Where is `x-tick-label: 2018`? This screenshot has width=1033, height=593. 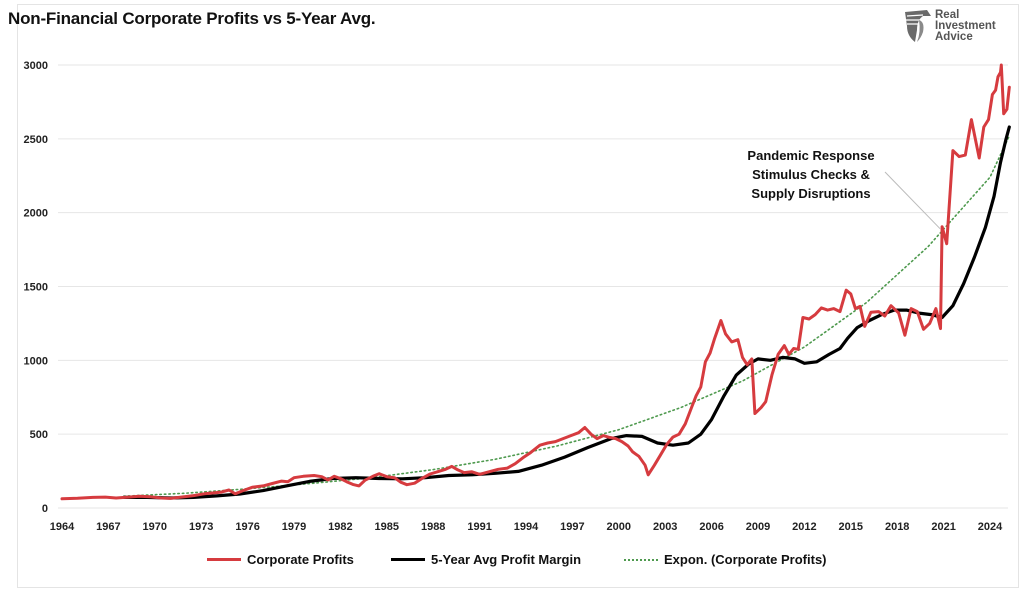
x-tick-label: 2018 is located at coordinates (897, 527).